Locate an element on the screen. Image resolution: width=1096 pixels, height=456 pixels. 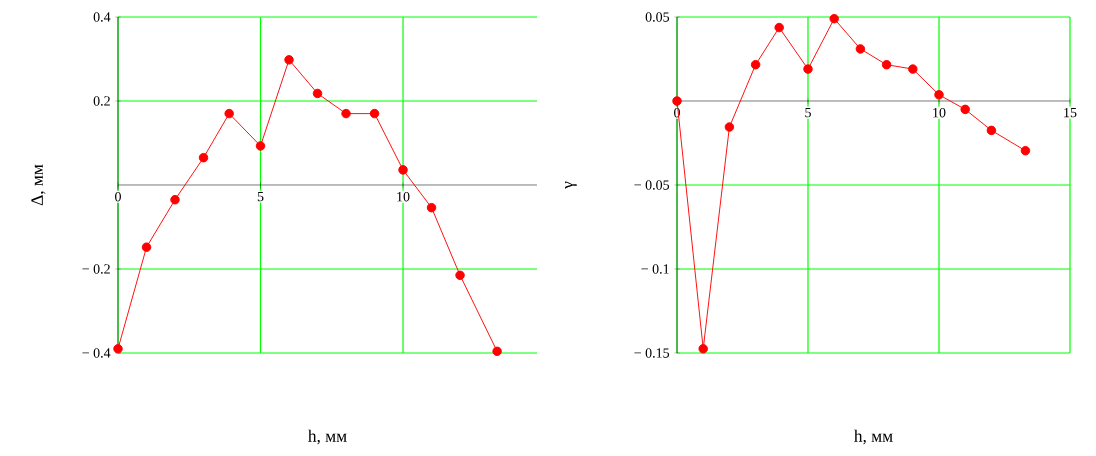
y-tick-label: 0.05 is located at coordinates (657, 17).